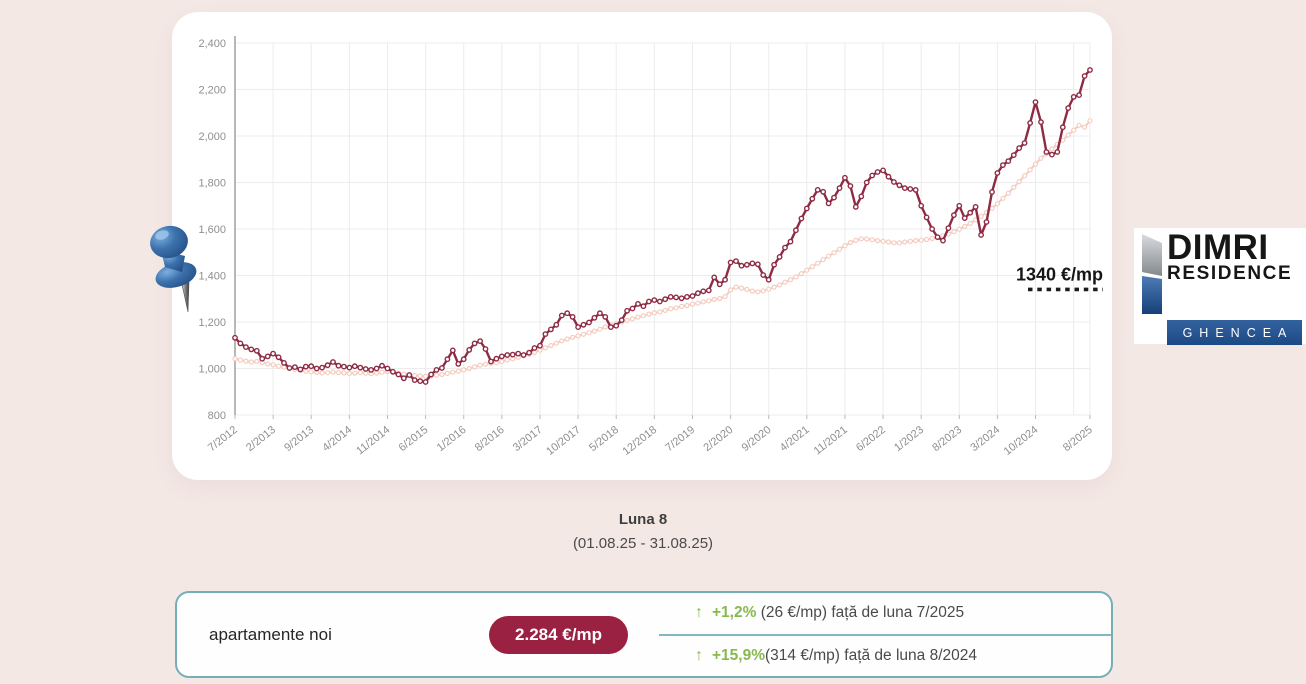 Image resolution: width=1306 pixels, height=684 pixels. What do you see at coordinates (795, 439) in the screenshot?
I see `svg-text: 4/2021` at bounding box center [795, 439].